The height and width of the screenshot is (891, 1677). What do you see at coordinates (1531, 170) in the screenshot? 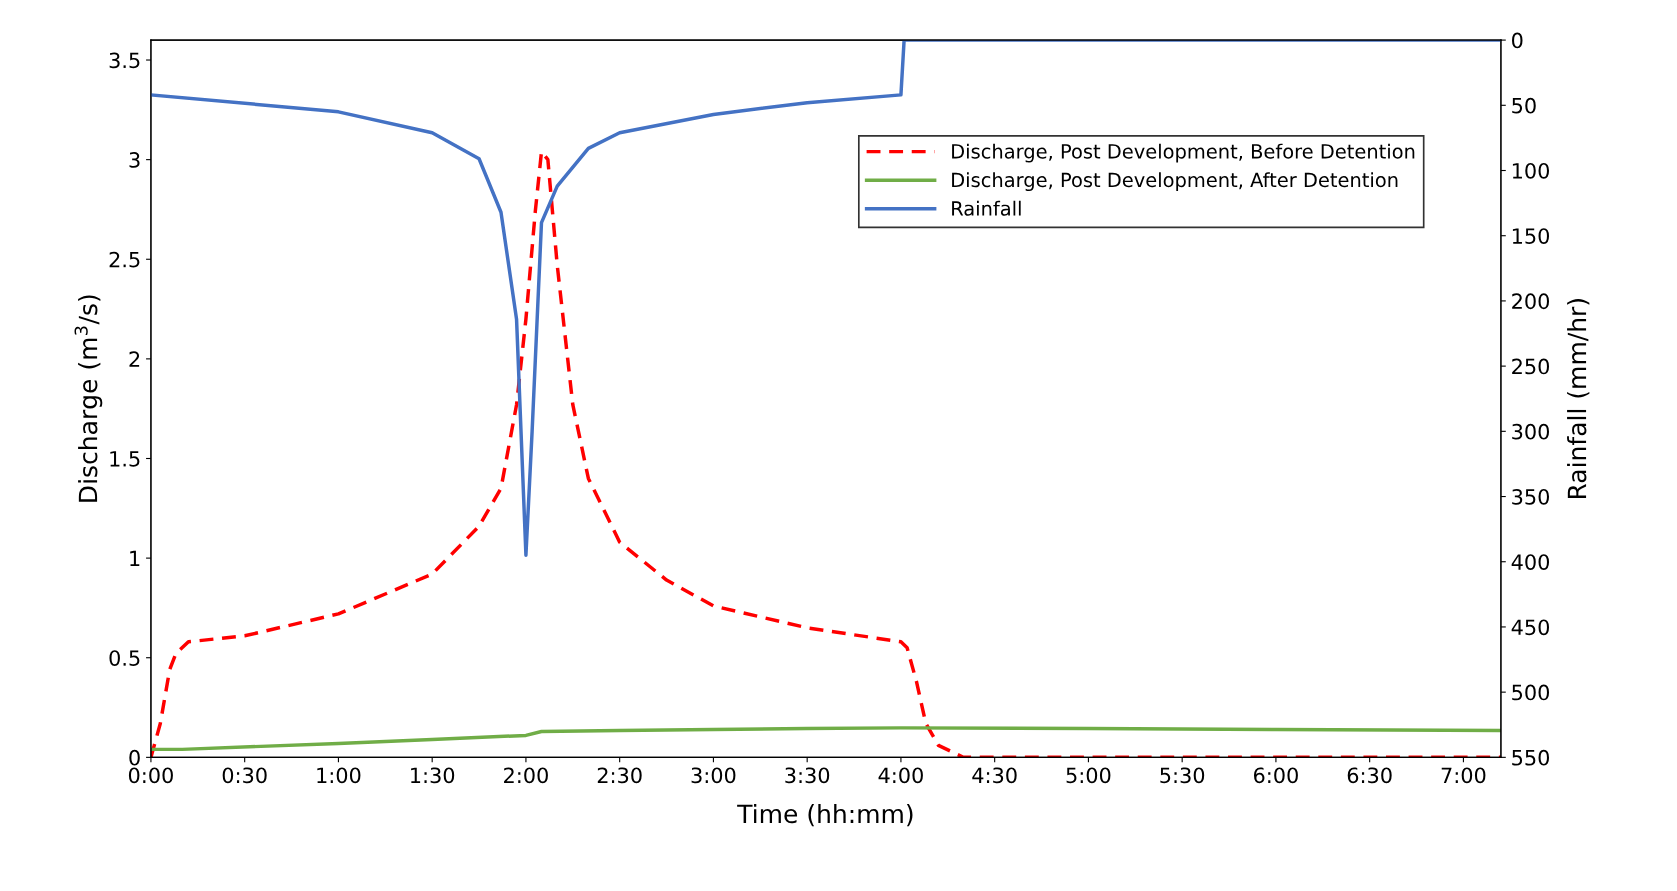
I see `y2-tick-label: 100` at bounding box center [1531, 170].